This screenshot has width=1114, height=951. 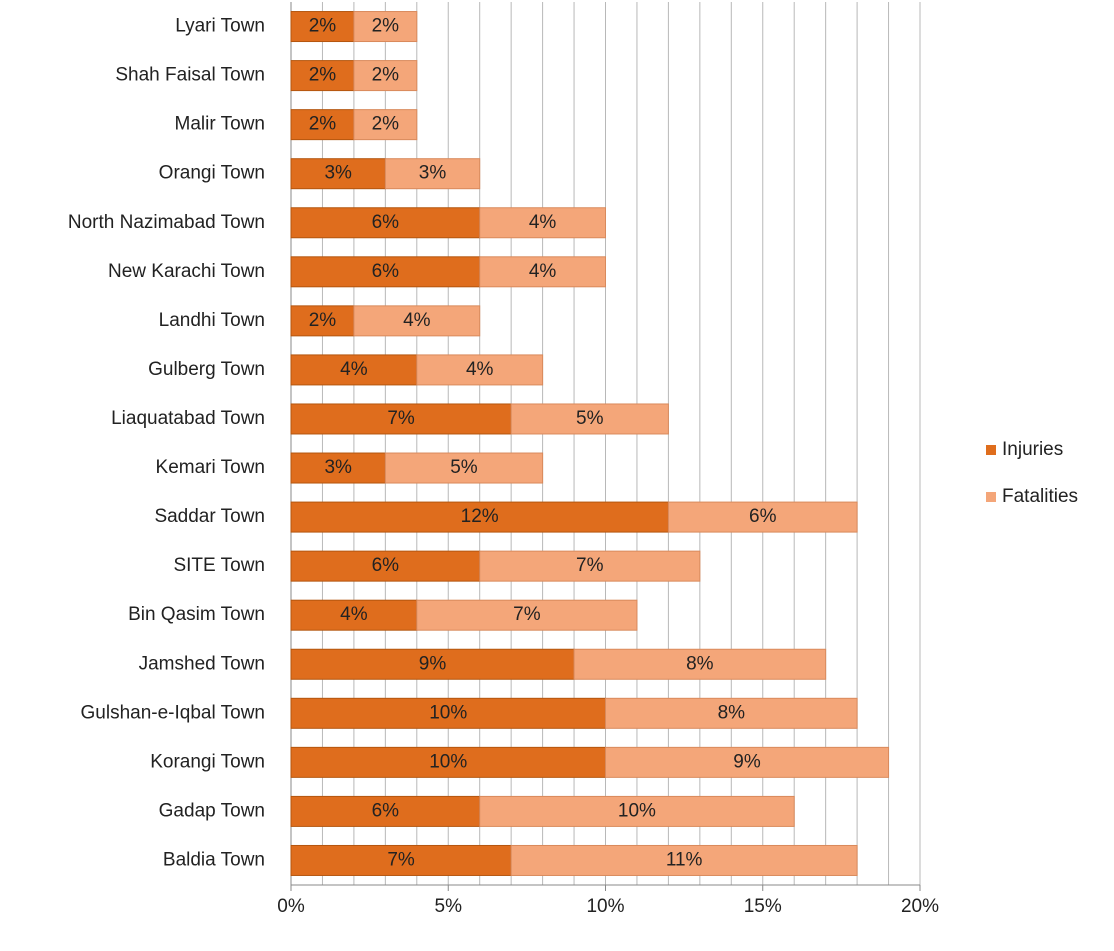 I want to click on y-tick-label: Jamshed Town, so click(x=202, y=663).